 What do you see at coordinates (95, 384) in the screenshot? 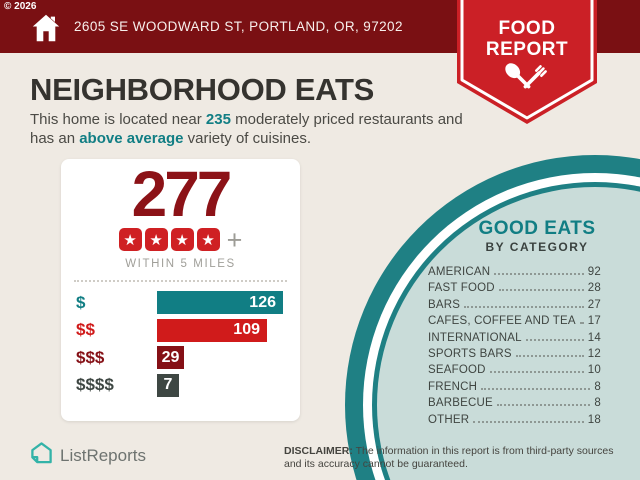
I see `price-tier-label: $$$$` at bounding box center [95, 384].